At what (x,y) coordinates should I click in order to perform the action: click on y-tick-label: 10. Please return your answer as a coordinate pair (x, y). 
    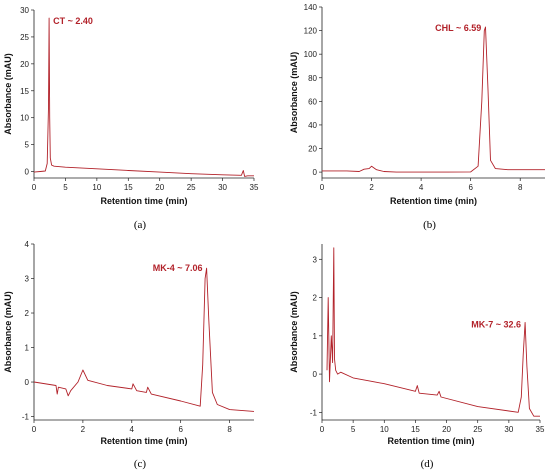
    Looking at the image, I should click on (24, 118).